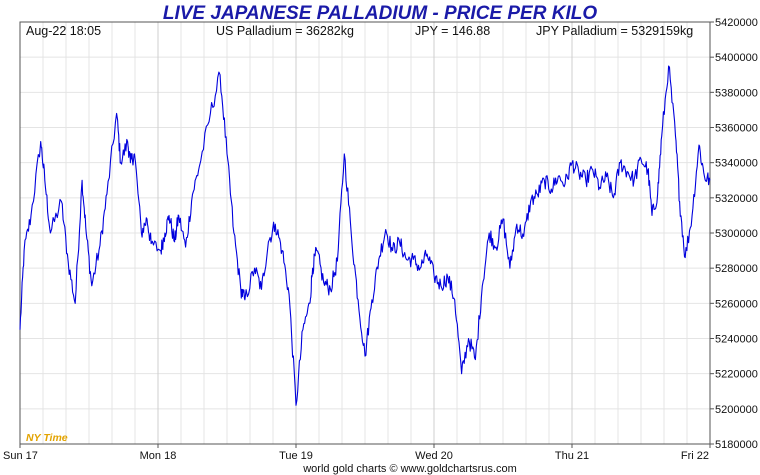  I want to click on y-tick-label: 5300000, so click(736, 234).